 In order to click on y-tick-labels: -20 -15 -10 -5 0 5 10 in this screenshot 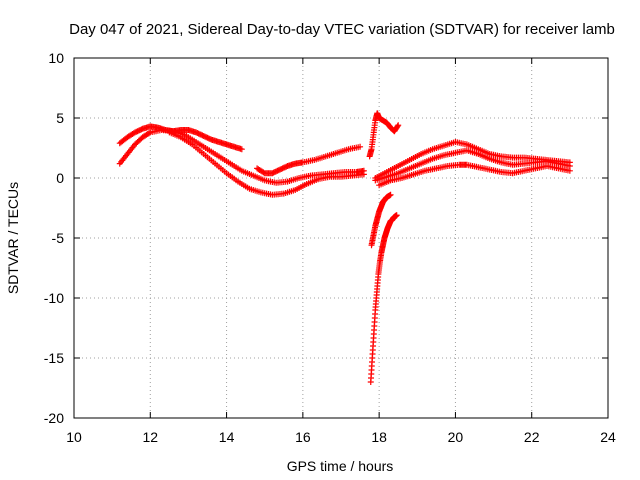, I will do `click(54, 238)`.